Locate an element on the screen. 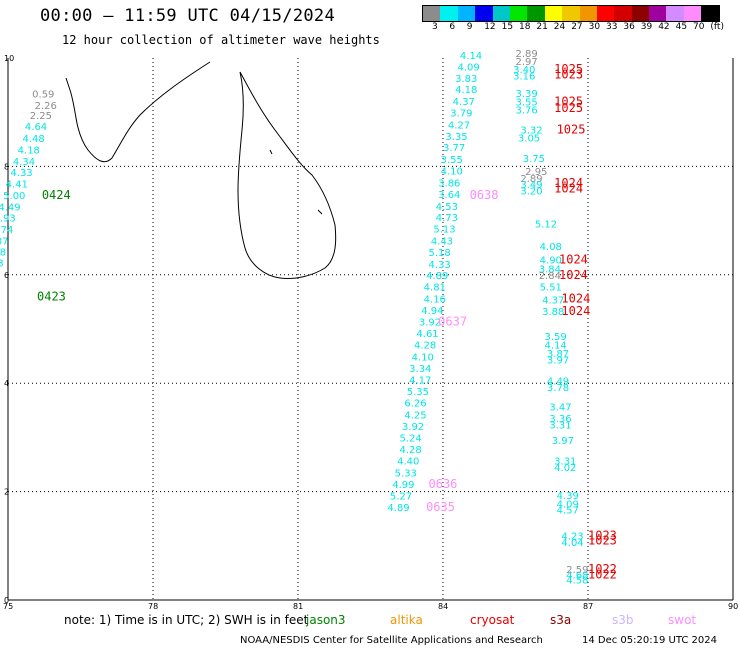  legend-label: 6 is located at coordinates (452, 27).